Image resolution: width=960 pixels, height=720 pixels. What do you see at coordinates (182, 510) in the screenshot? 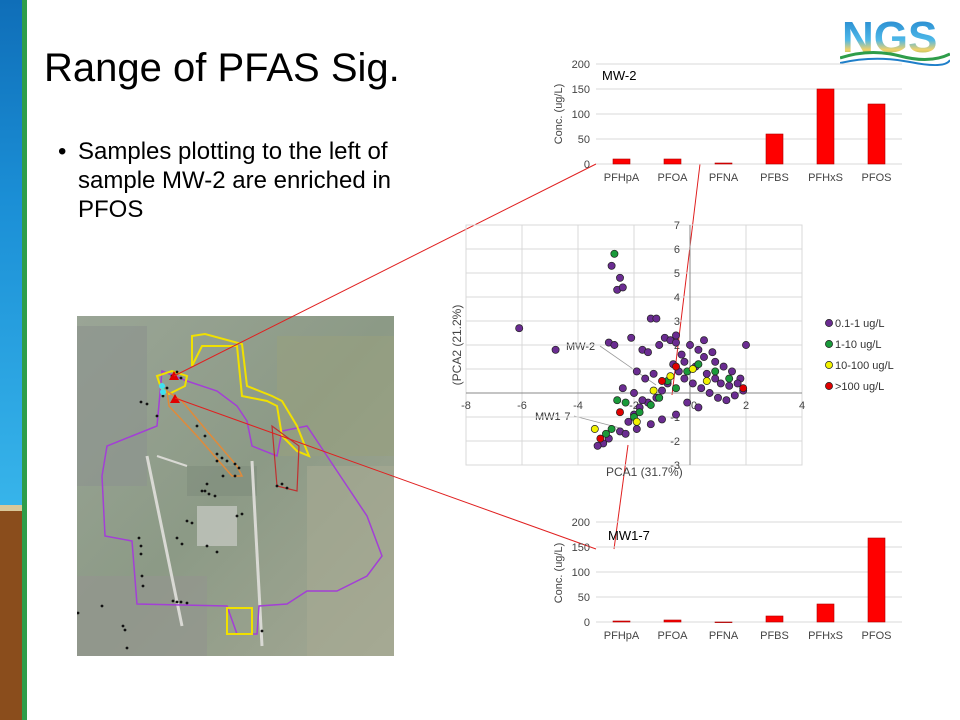
I see `sample-location-dots` at bounding box center [182, 510].